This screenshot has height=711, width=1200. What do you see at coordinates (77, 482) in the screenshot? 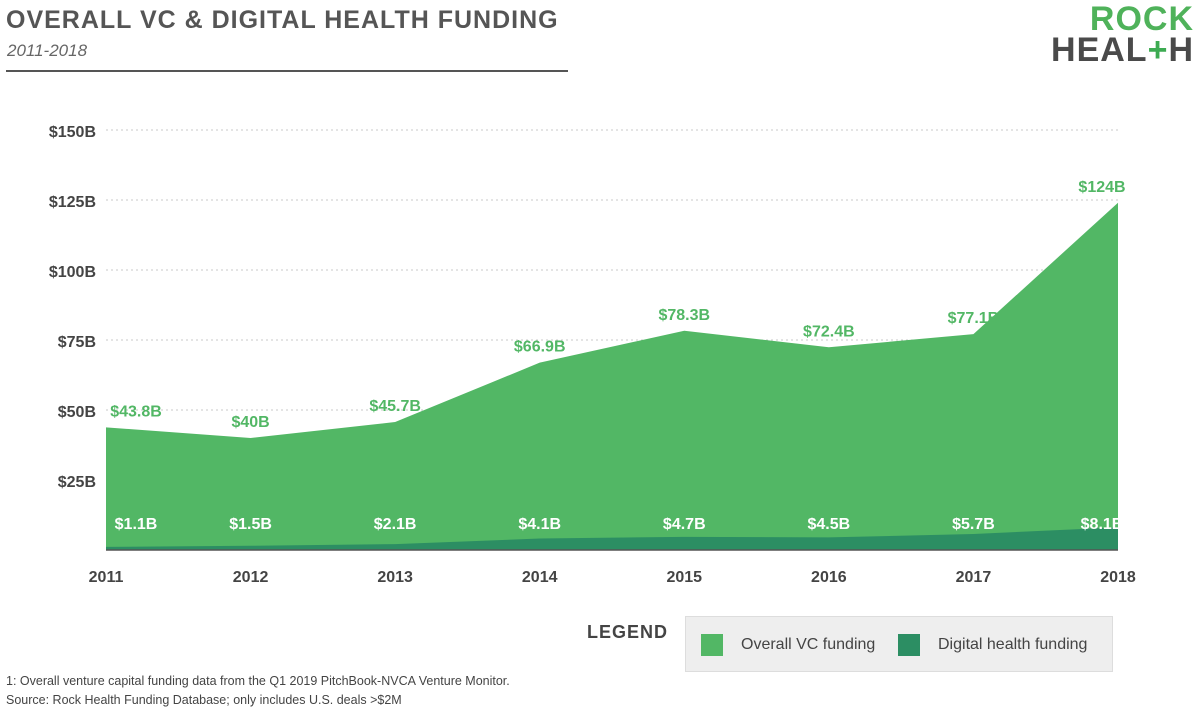
I see `y-tick-label: $25B` at bounding box center [77, 482].